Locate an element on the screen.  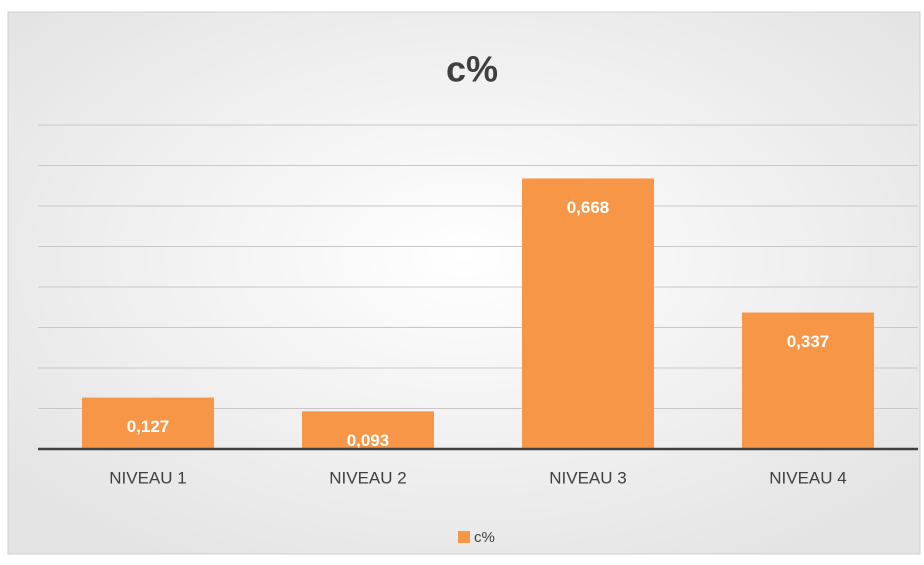
legend-label: c% is located at coordinates (484, 537).